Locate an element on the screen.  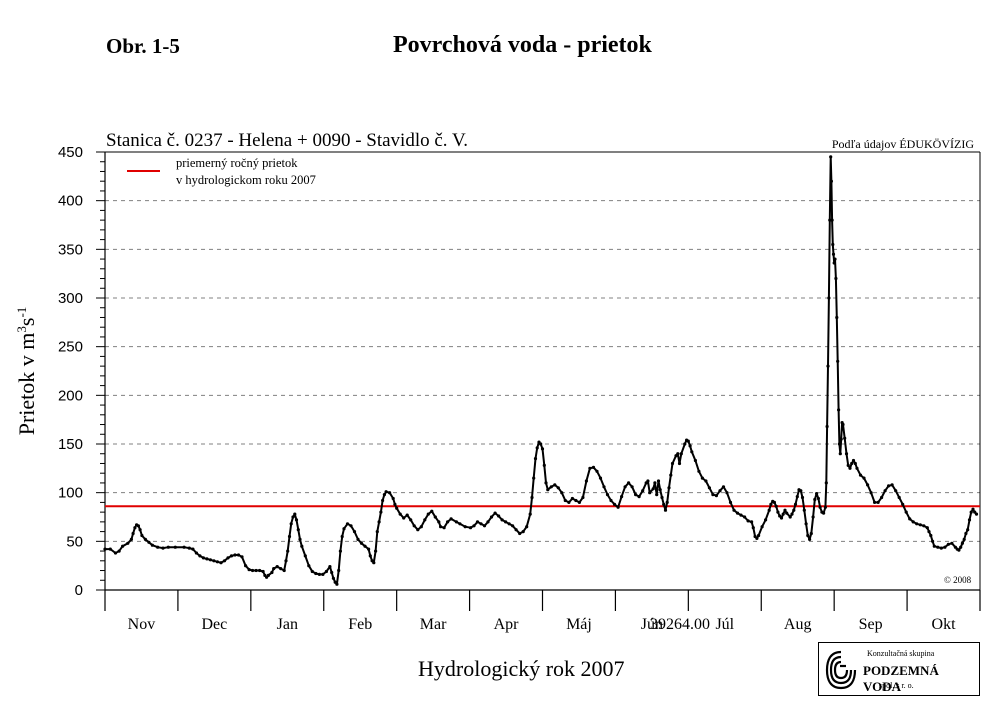
month-label: Sep is located at coordinates (871, 624).